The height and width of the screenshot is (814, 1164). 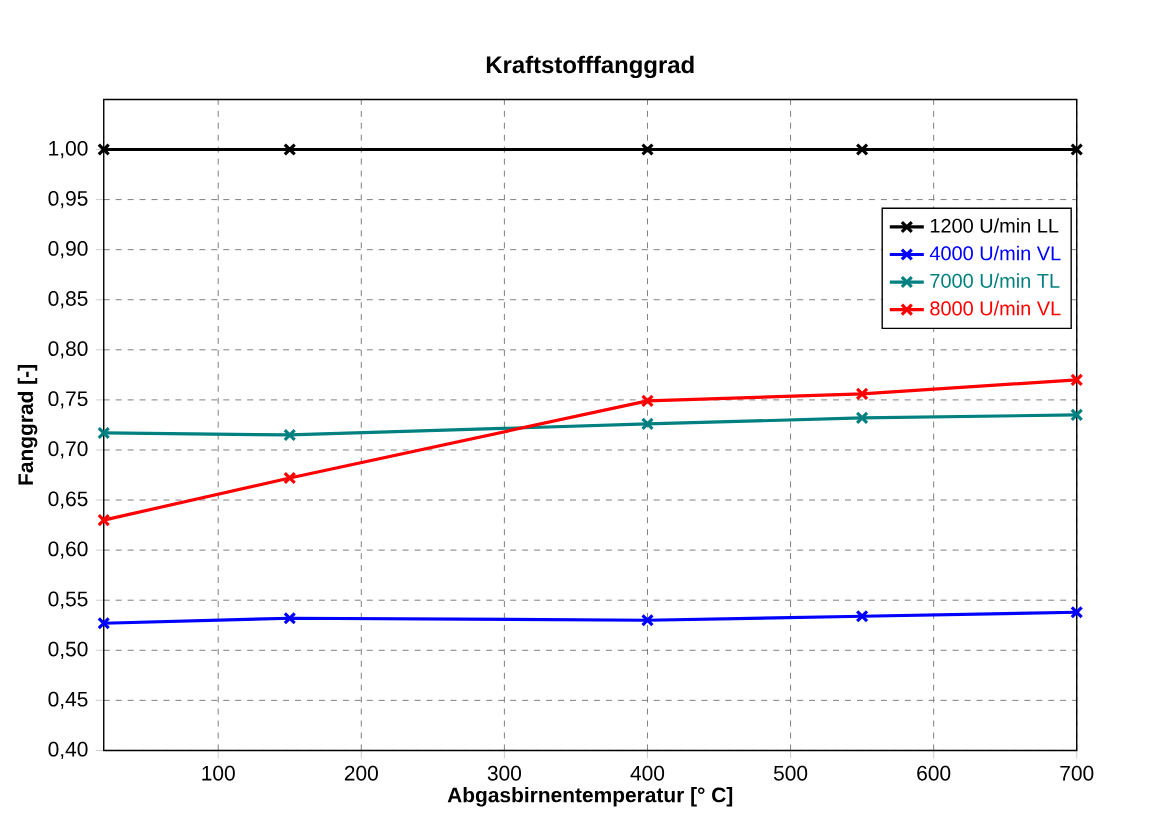 What do you see at coordinates (647, 773) in the screenshot?
I see `x-tick-label: 400` at bounding box center [647, 773].